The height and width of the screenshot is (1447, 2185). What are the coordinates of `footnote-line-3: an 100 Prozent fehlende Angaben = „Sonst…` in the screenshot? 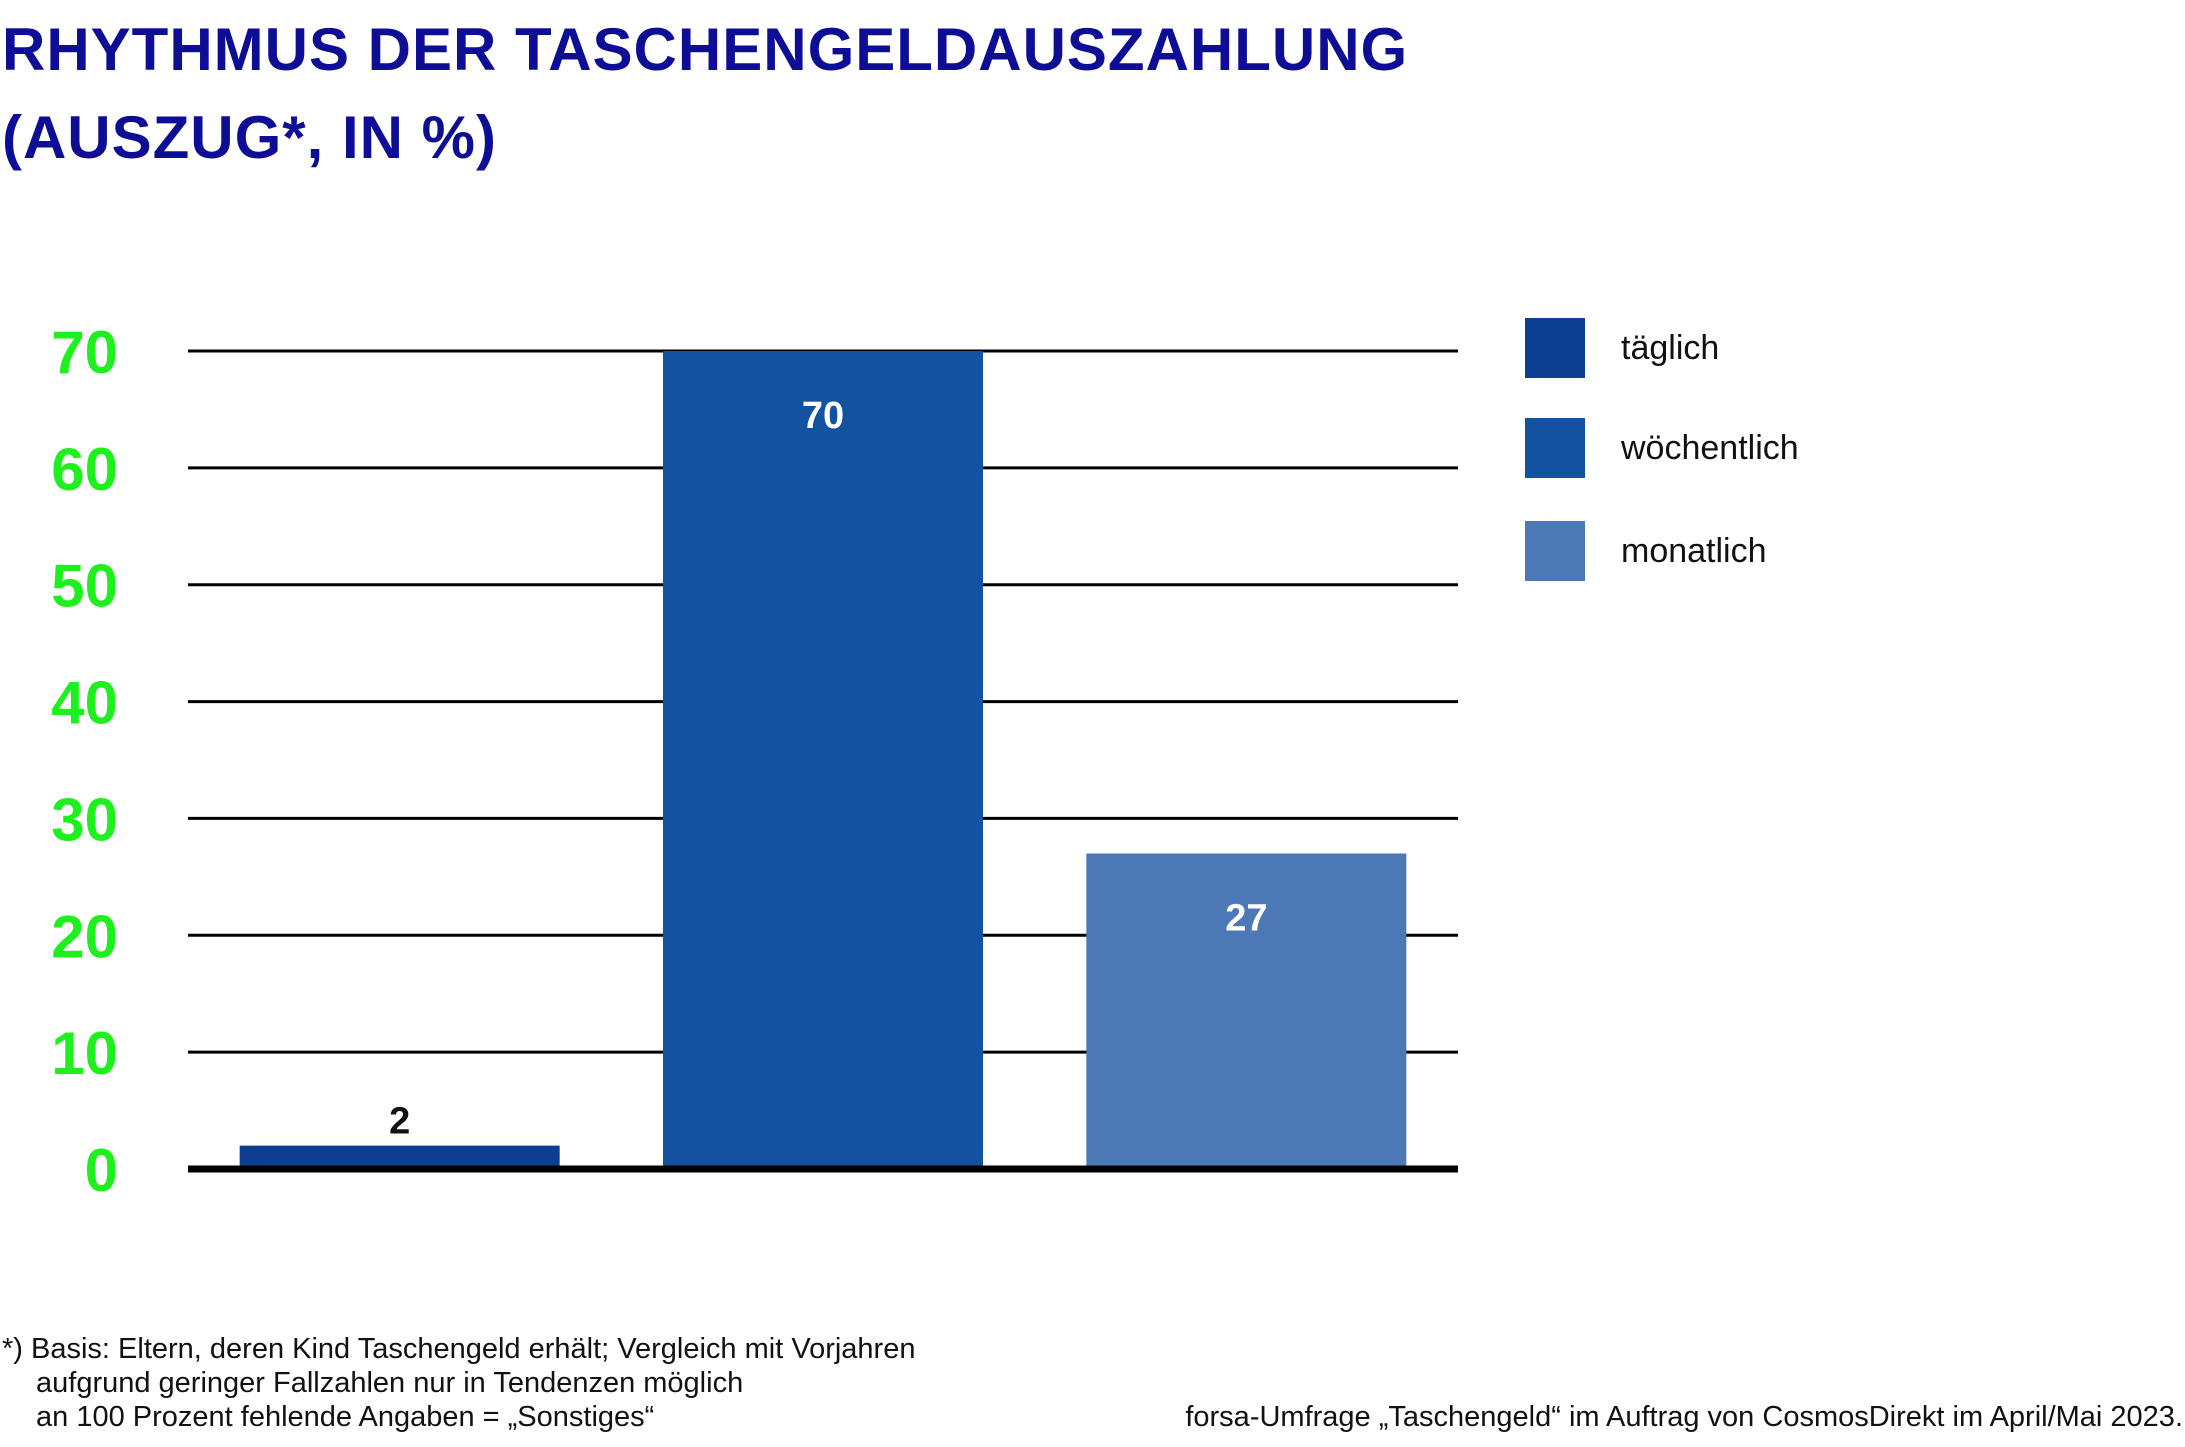 It's located at (345, 1417).